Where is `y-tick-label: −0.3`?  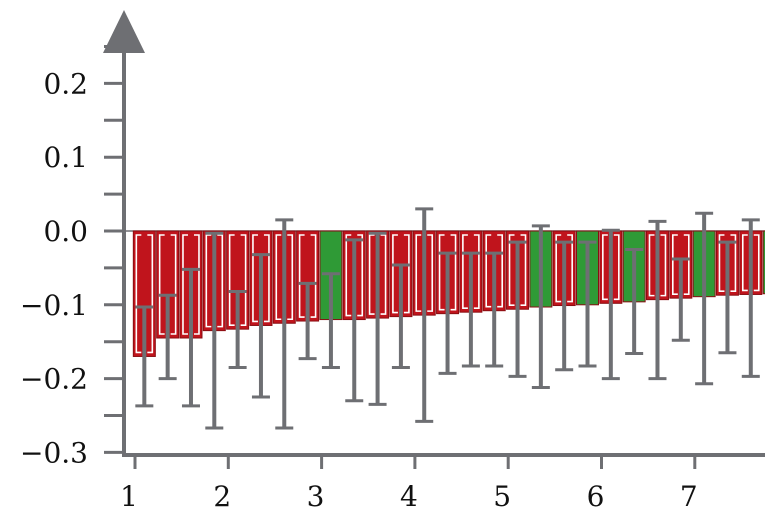 y-tick-label: −0.3 is located at coordinates (54, 452).